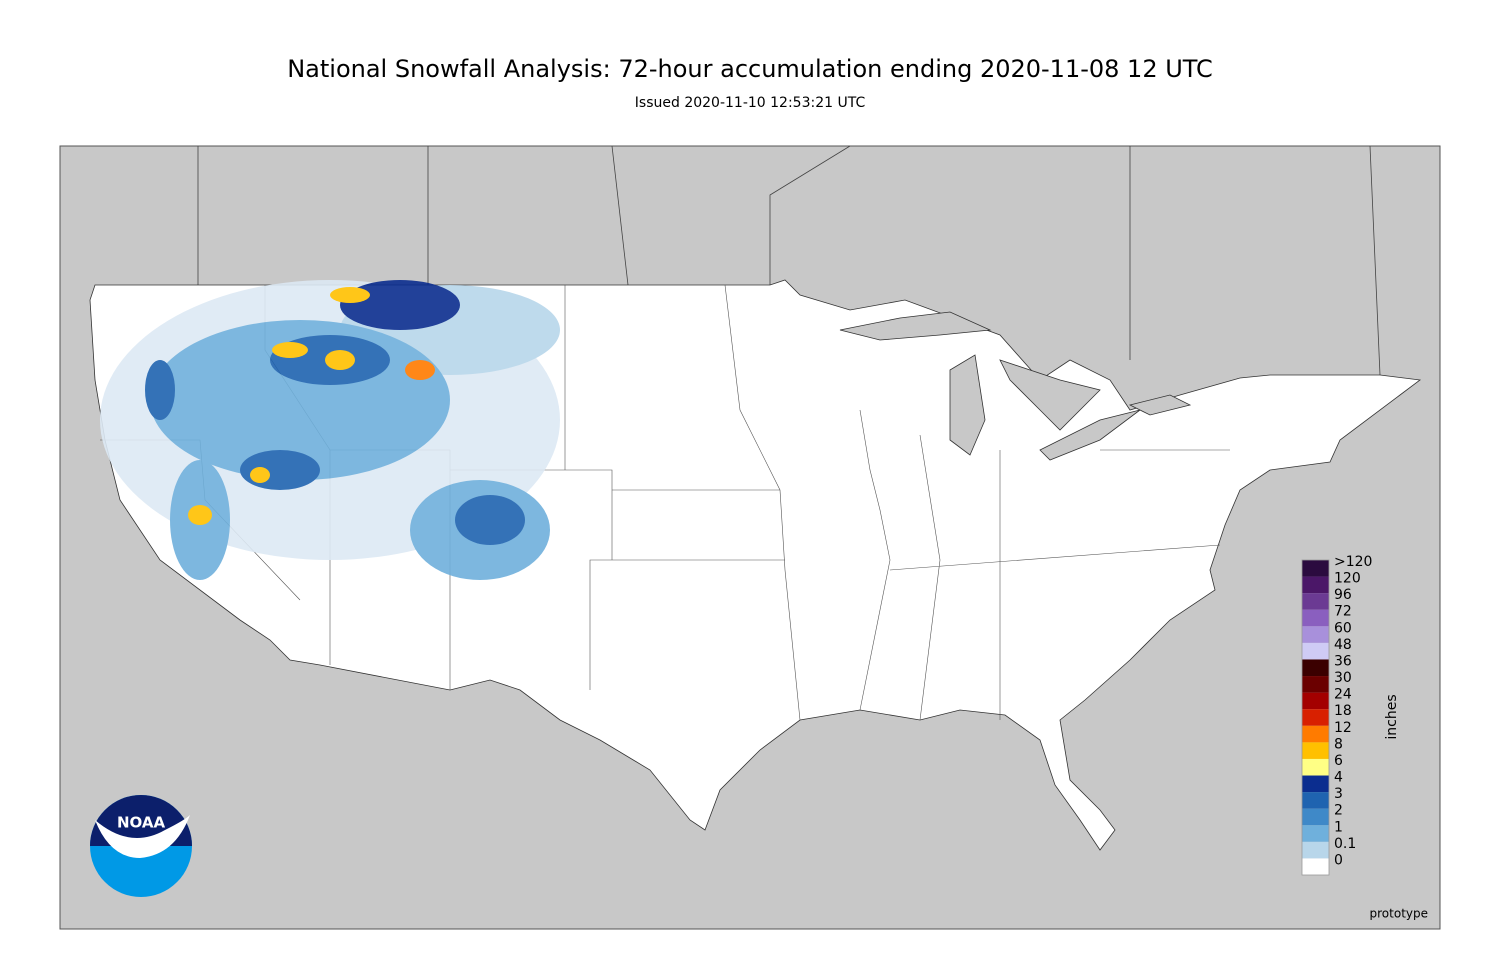  I want to click on legend-label: 3, so click(1338, 794).